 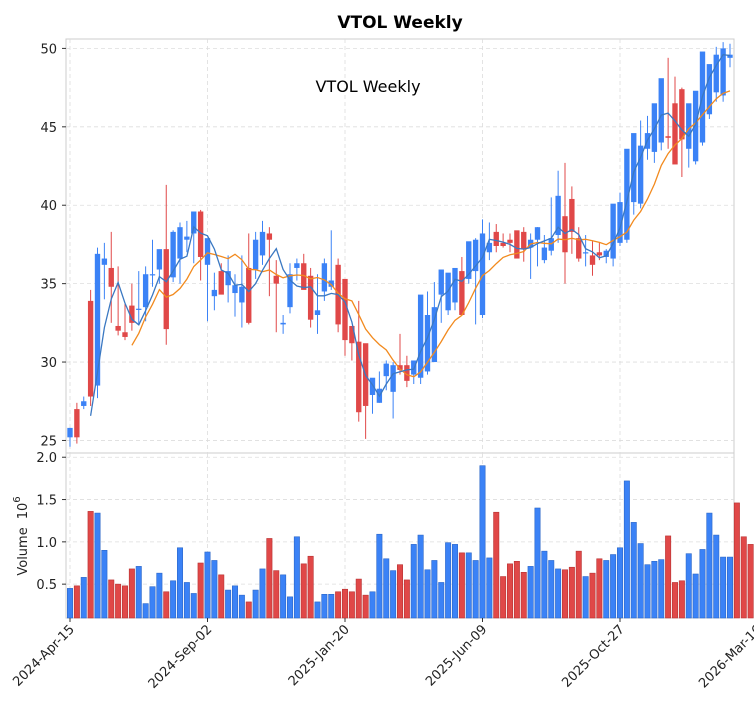 What do you see at coordinates (181, 657) in the screenshot?
I see `date-tick-label: 2024-Sep-02` at bounding box center [181, 657].